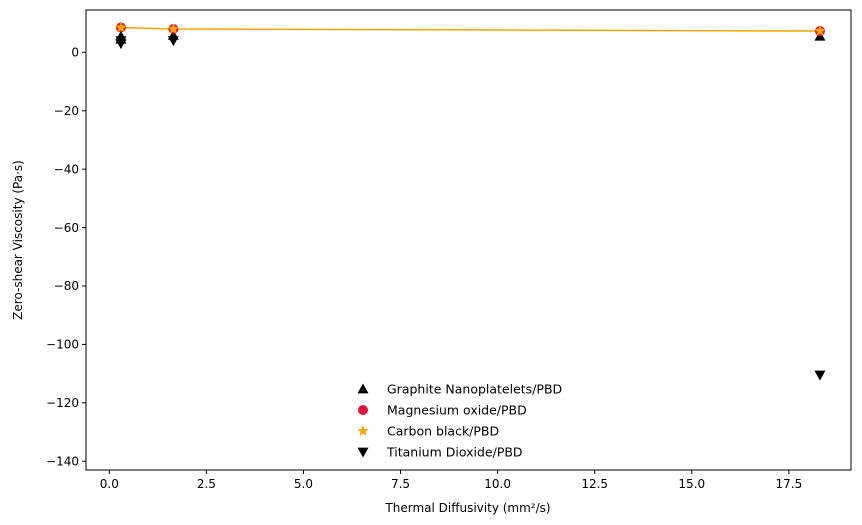 The width and height of the screenshot is (862, 525). Describe the element at coordinates (594, 484) in the screenshot. I see `x-tick-label: 12.5` at that location.